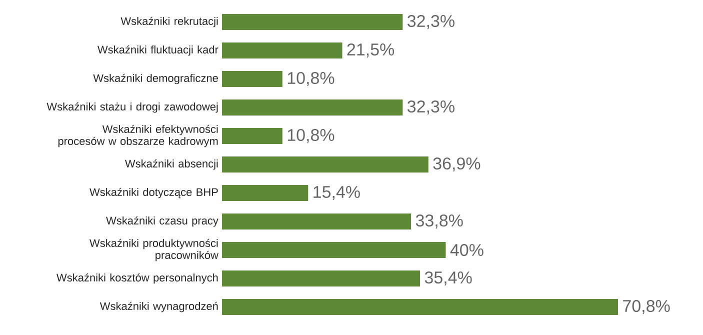 The width and height of the screenshot is (703, 335). What do you see at coordinates (137, 278) in the screenshot?
I see `y-tick-label: Wskaźniki kosztów personalnych` at bounding box center [137, 278].